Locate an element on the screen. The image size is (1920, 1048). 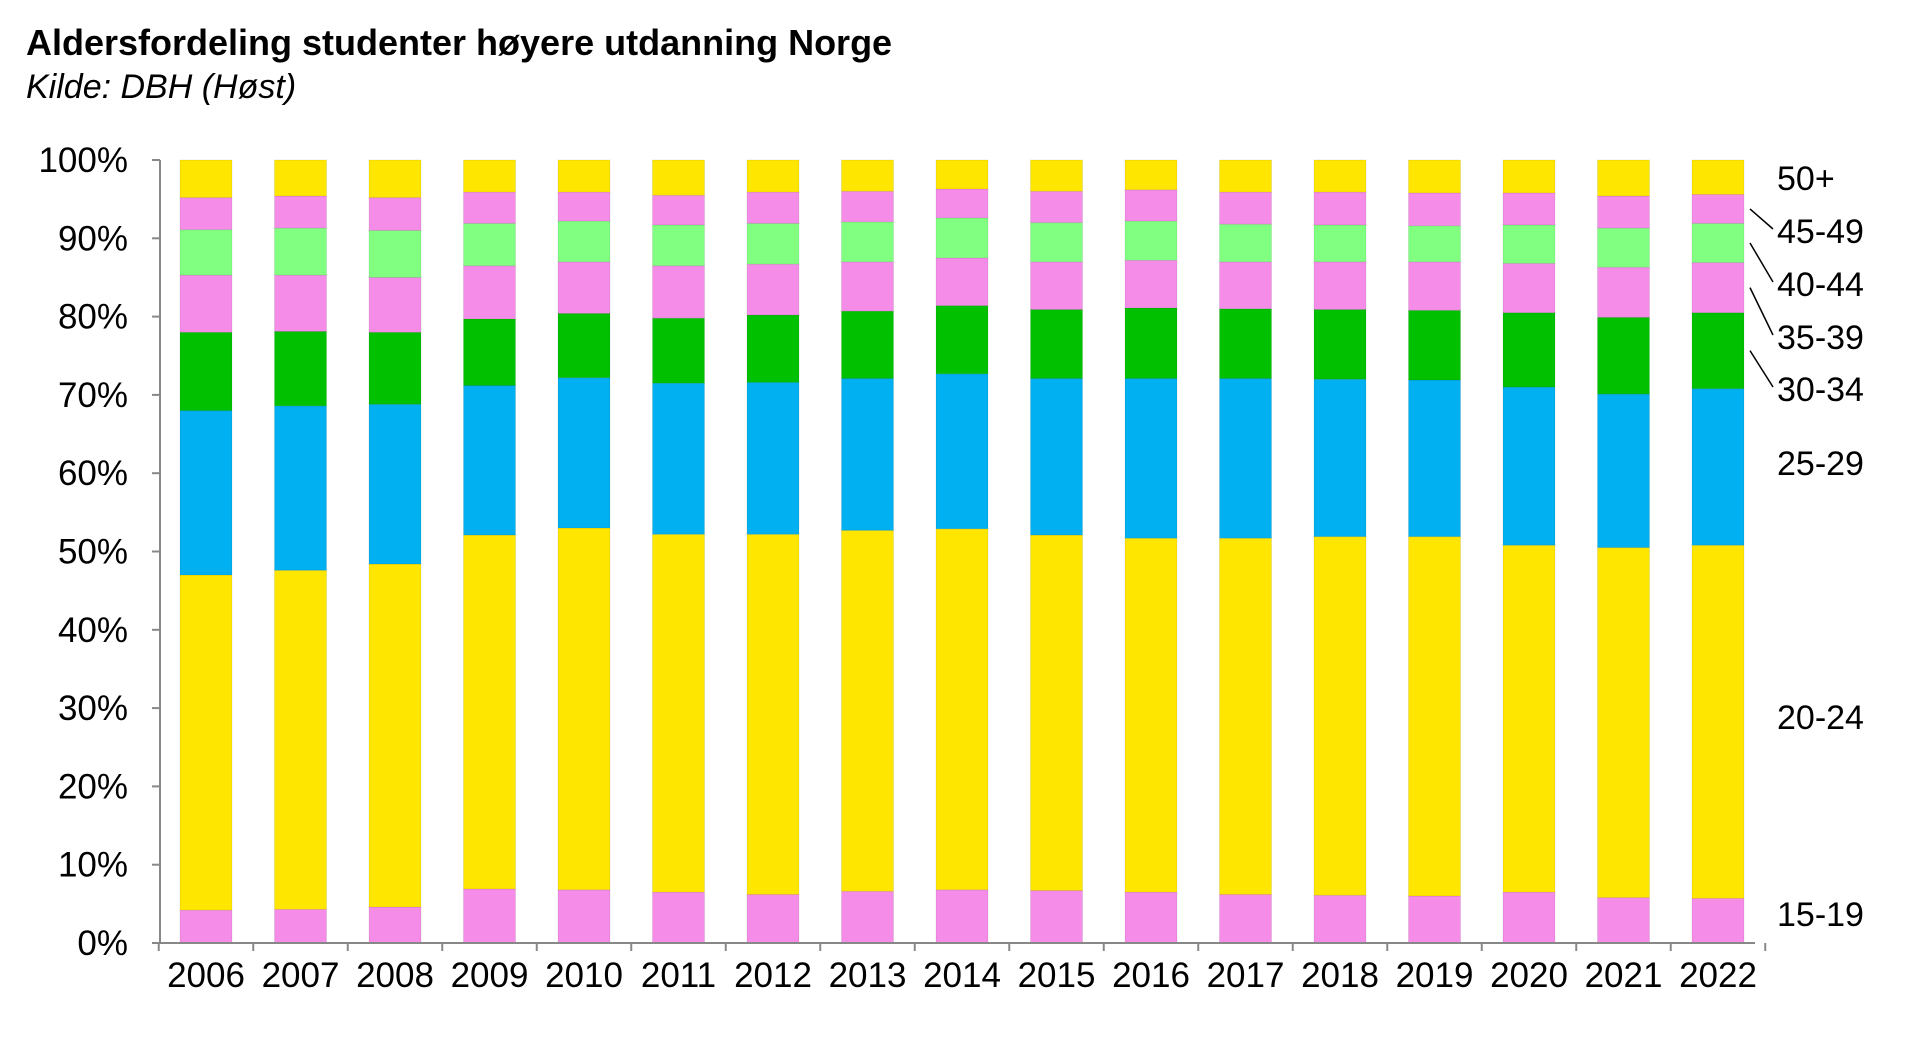
bar-segment-50plus-2008 is located at coordinates (395, 179).